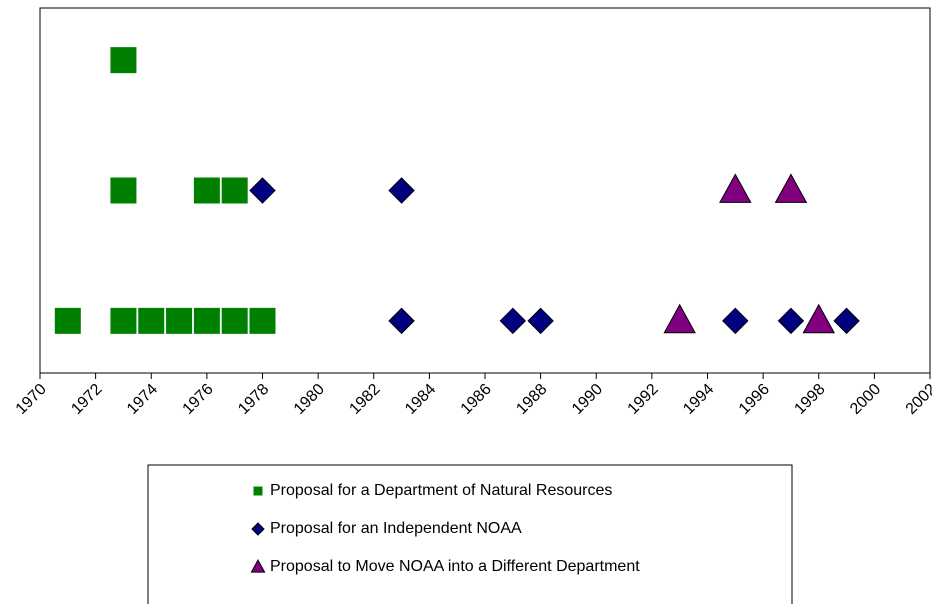 The width and height of the screenshot is (932, 604). What do you see at coordinates (142, 399) in the screenshot?
I see `x-tick-label: 1974` at bounding box center [142, 399].